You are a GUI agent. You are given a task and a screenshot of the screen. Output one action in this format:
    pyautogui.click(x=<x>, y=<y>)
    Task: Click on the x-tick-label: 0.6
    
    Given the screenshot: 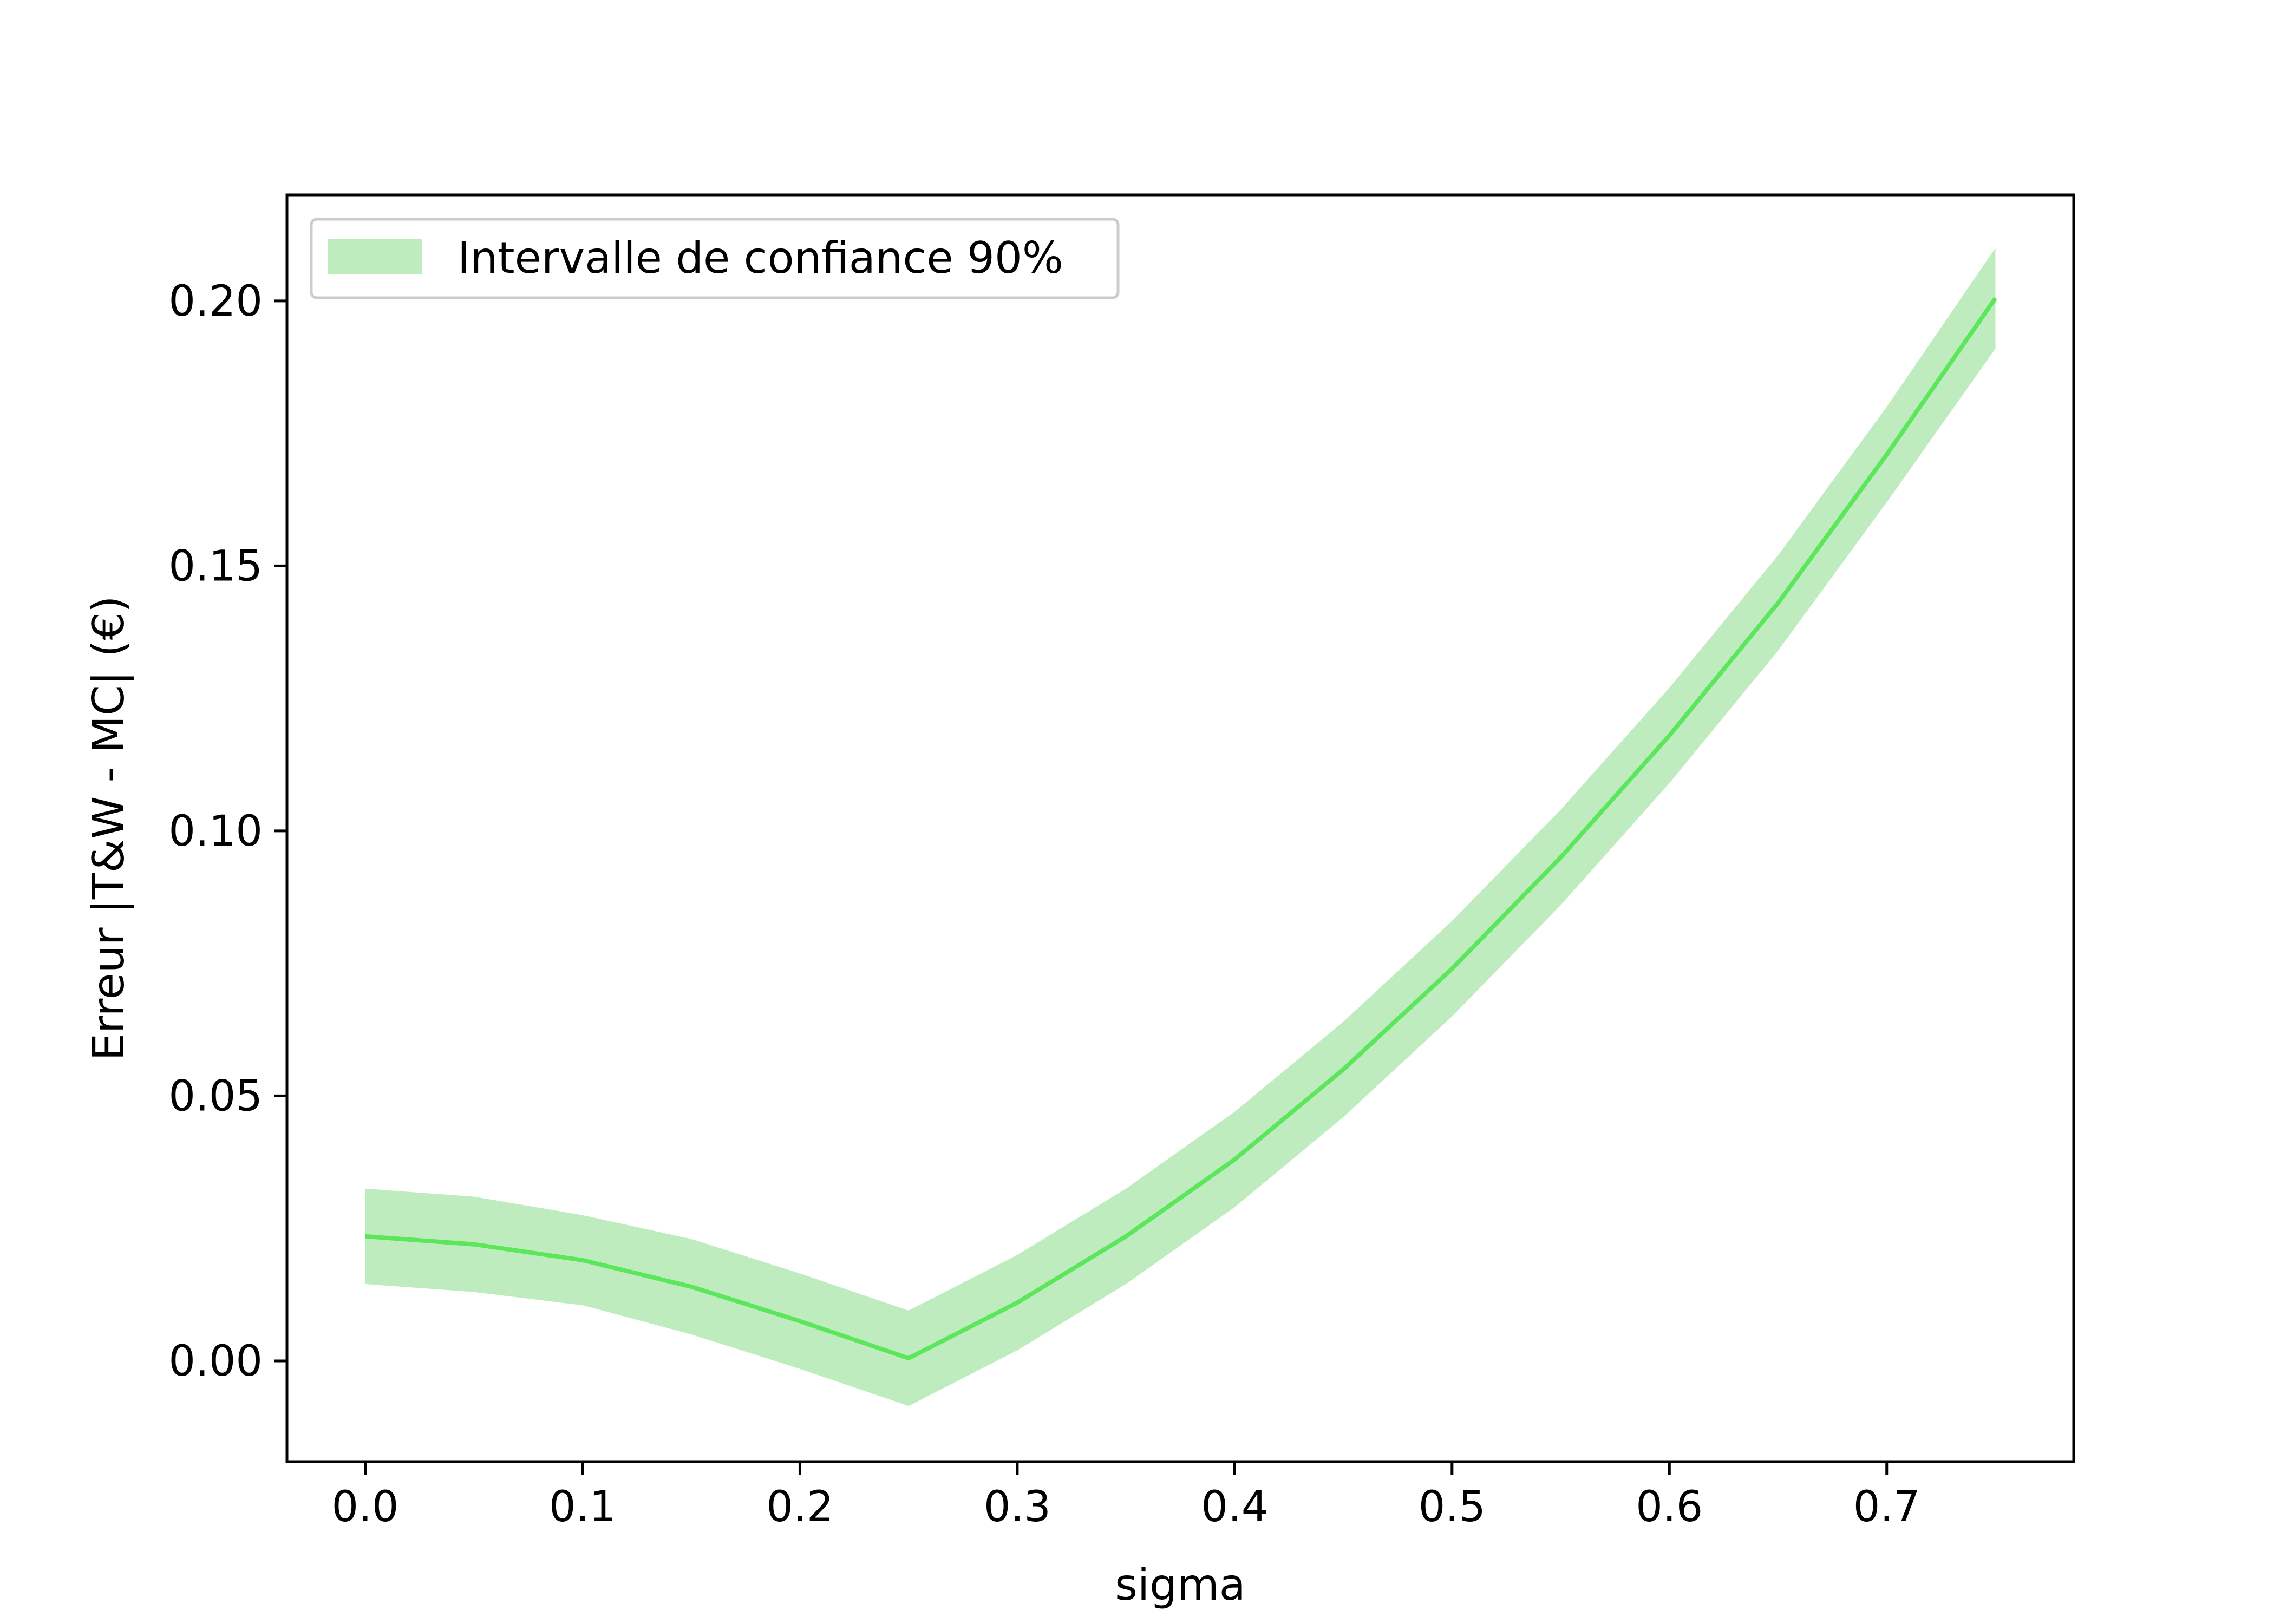 What is the action you would take?
    pyautogui.click(x=1670, y=1507)
    